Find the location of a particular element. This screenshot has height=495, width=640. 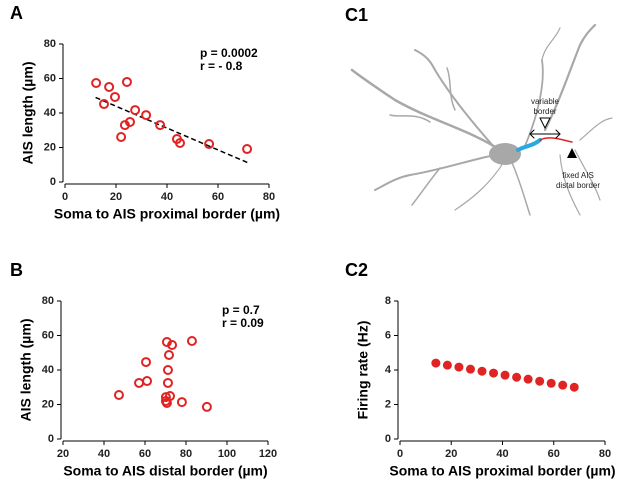

annotation: distal border is located at coordinates (578, 185).